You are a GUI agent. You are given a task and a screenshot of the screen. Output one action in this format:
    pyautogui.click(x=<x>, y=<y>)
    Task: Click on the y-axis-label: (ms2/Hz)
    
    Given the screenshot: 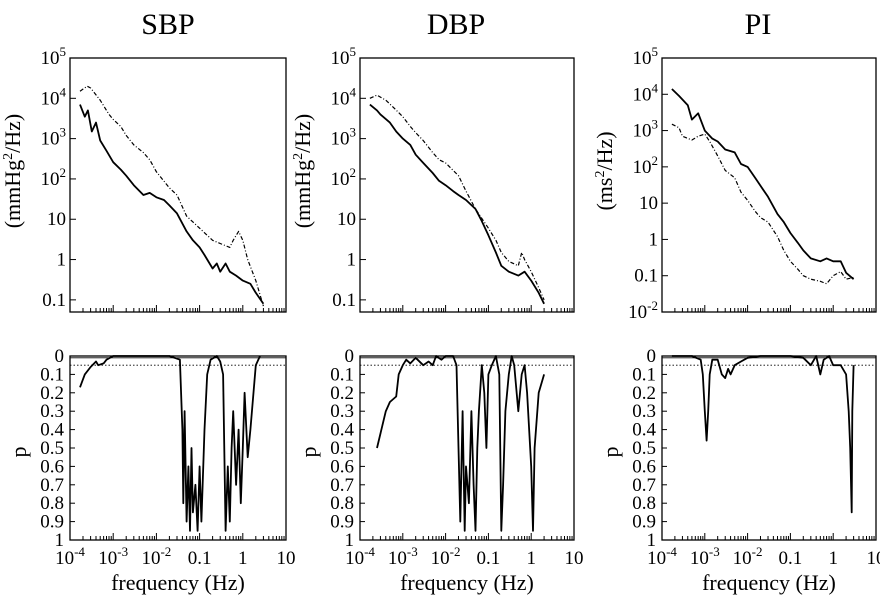 What is the action you would take?
    pyautogui.click(x=604, y=170)
    